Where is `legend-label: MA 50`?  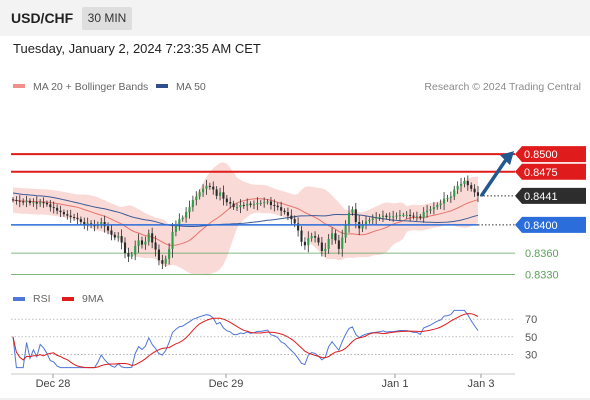 legend-label: MA 50 is located at coordinates (191, 87).